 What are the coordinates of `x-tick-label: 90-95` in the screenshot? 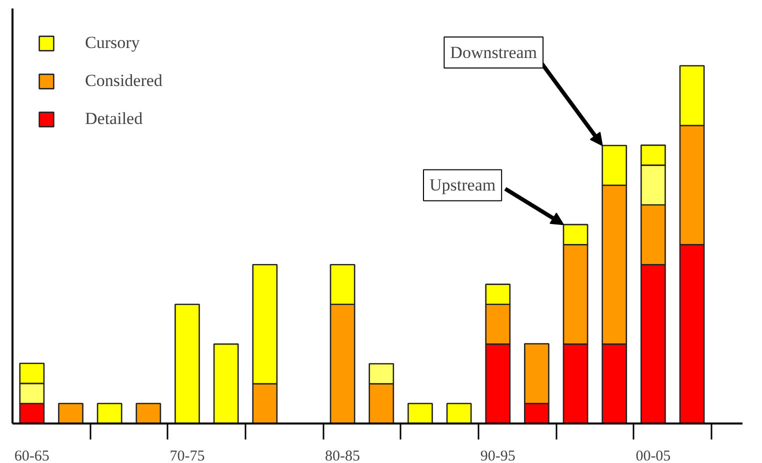 It's located at (498, 455).